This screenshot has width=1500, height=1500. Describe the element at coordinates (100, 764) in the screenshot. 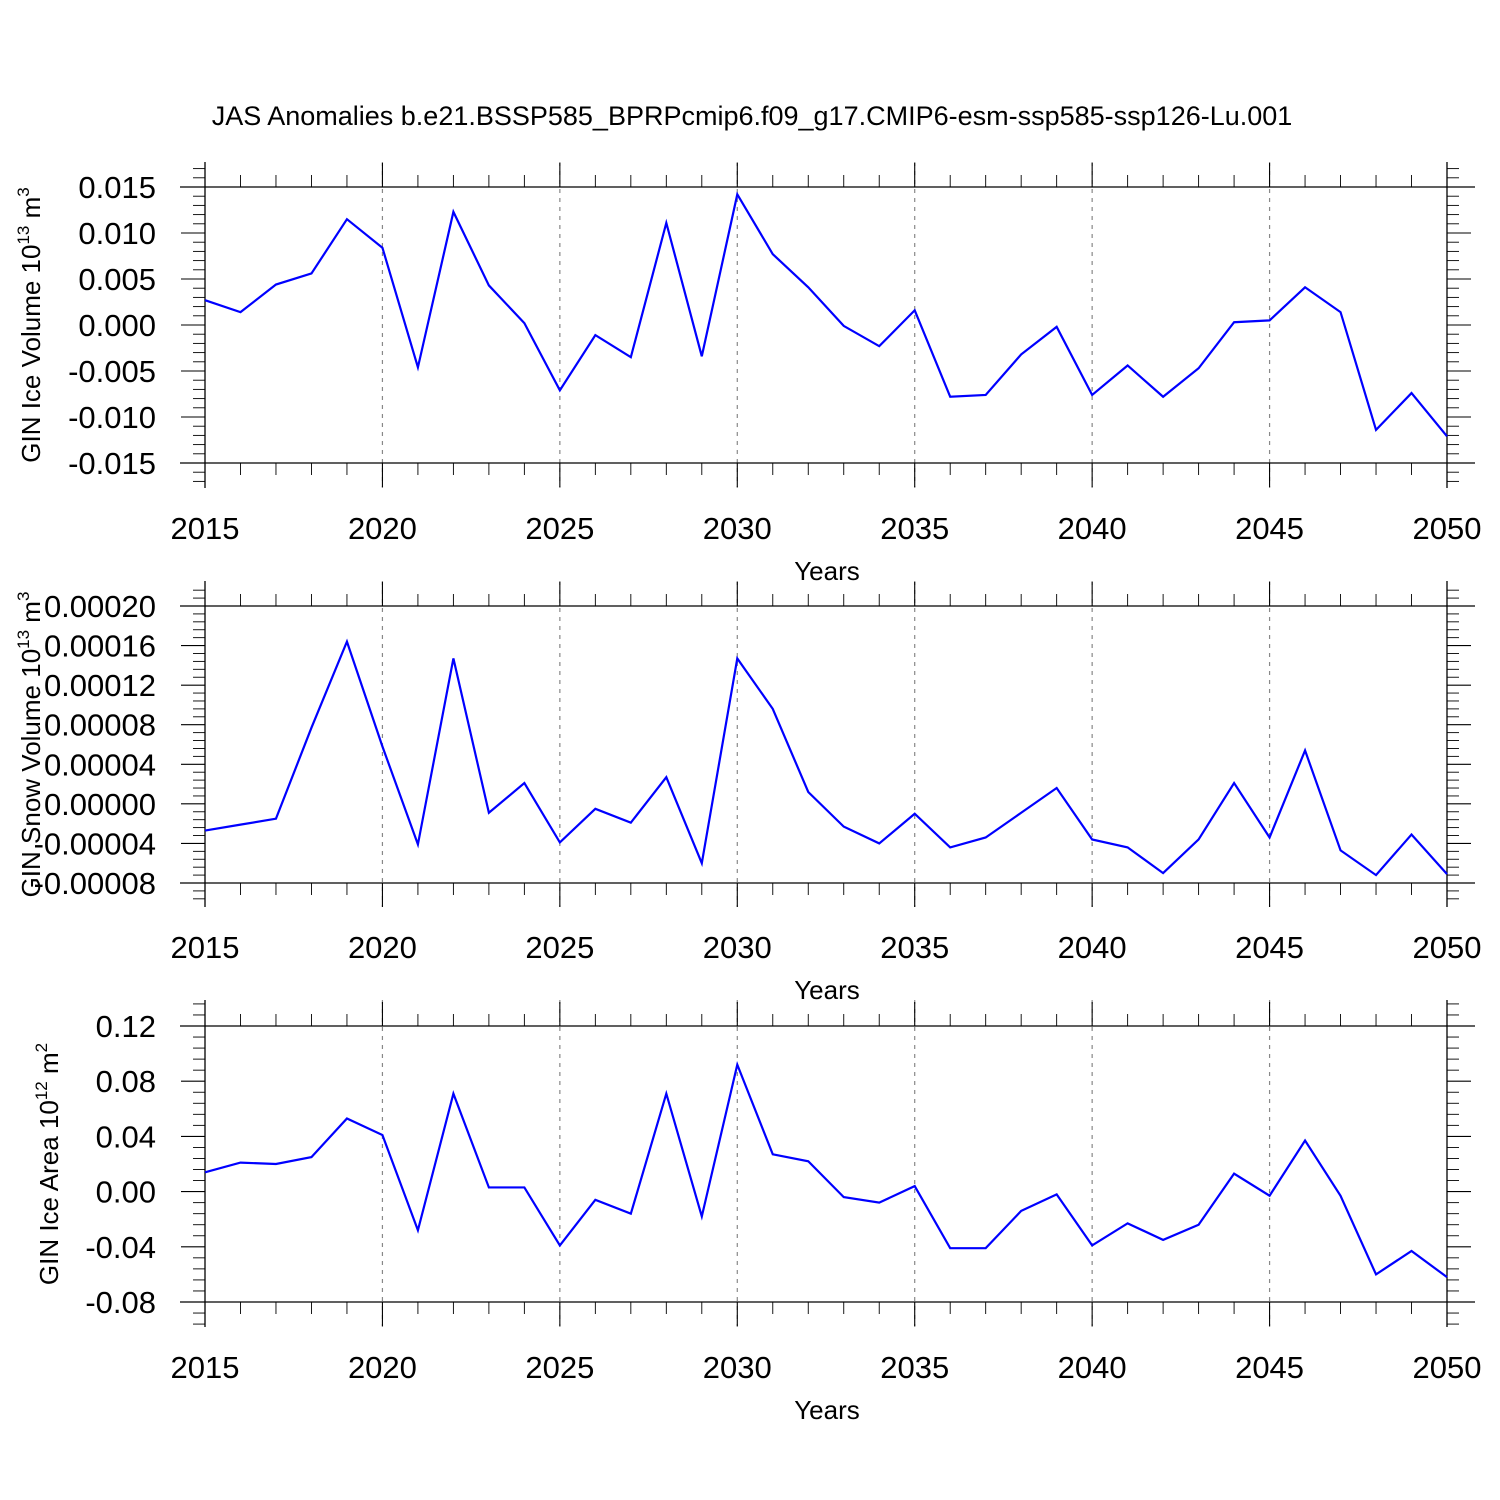

I see `y-tick-label-3: 0.00004` at that location.